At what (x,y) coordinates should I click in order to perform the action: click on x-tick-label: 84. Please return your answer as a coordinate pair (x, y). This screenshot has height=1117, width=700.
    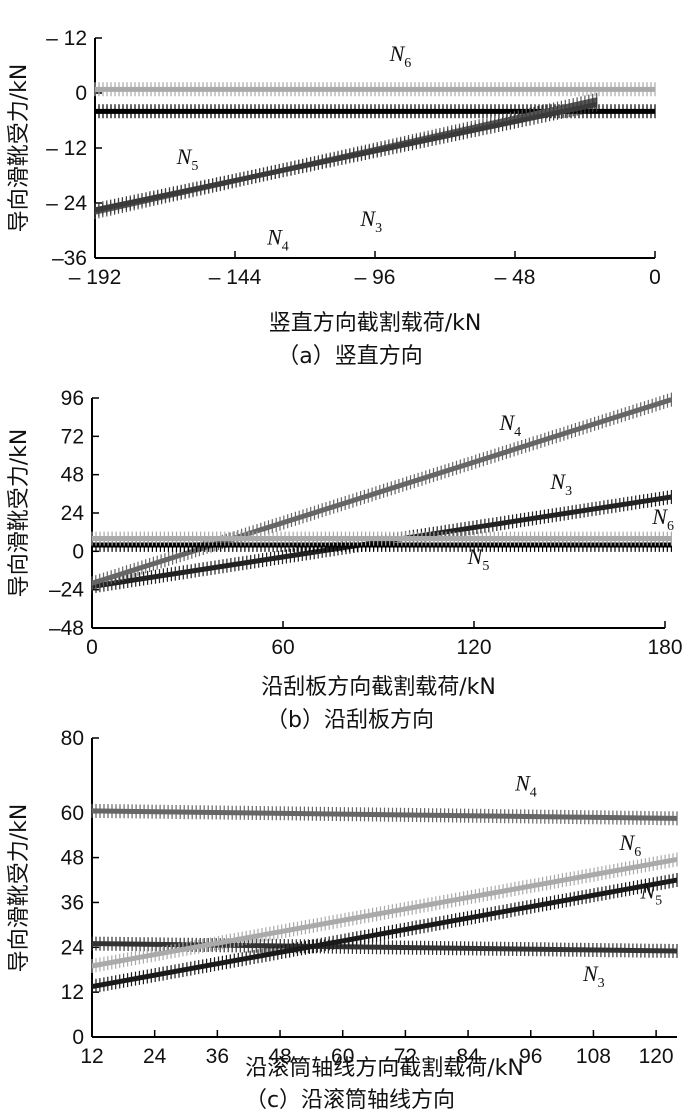
    Looking at the image, I should click on (468, 1056).